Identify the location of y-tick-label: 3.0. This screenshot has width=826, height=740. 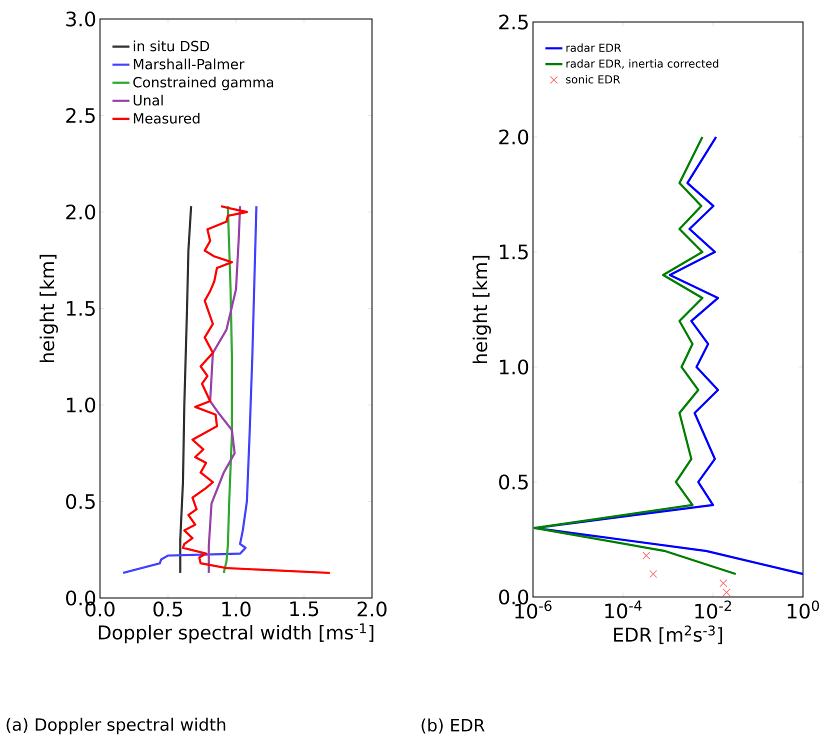
(81, 19).